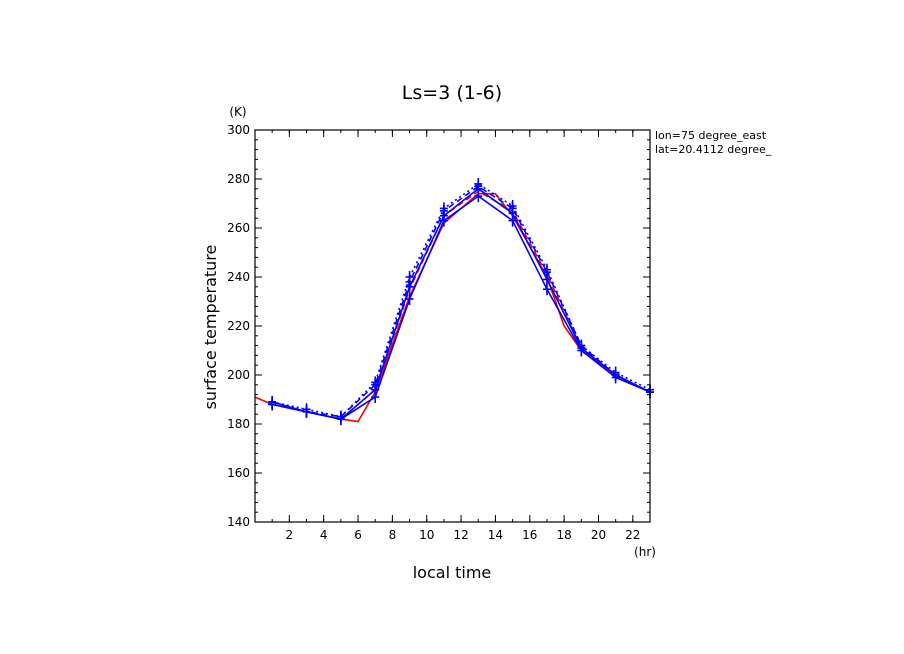  Describe the element at coordinates (210, 327) in the screenshot. I see `y-axis-label: surface temperature` at that location.